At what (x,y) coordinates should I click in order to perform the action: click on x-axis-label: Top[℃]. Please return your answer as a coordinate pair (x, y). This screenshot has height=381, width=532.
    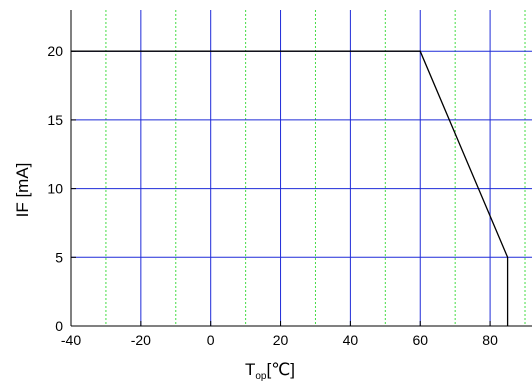
    Looking at the image, I should click on (270, 370).